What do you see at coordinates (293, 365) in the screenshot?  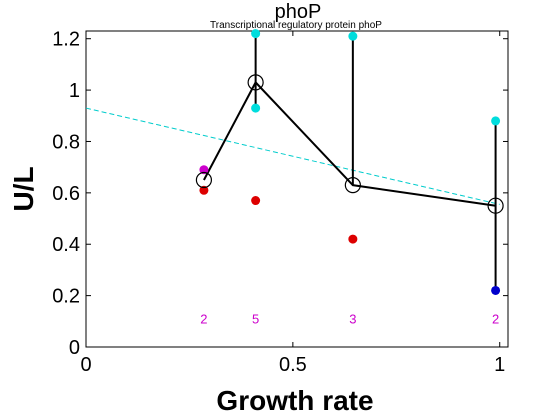 I see `x-tick-label: 0.5` at bounding box center [293, 365].